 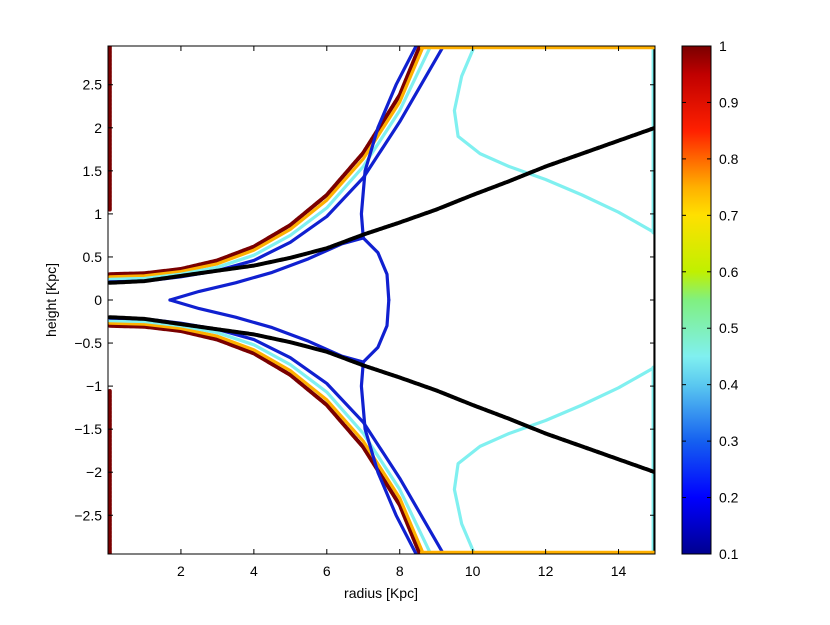 What do you see at coordinates (98, 128) in the screenshot?
I see `y-tick-label: 2` at bounding box center [98, 128].